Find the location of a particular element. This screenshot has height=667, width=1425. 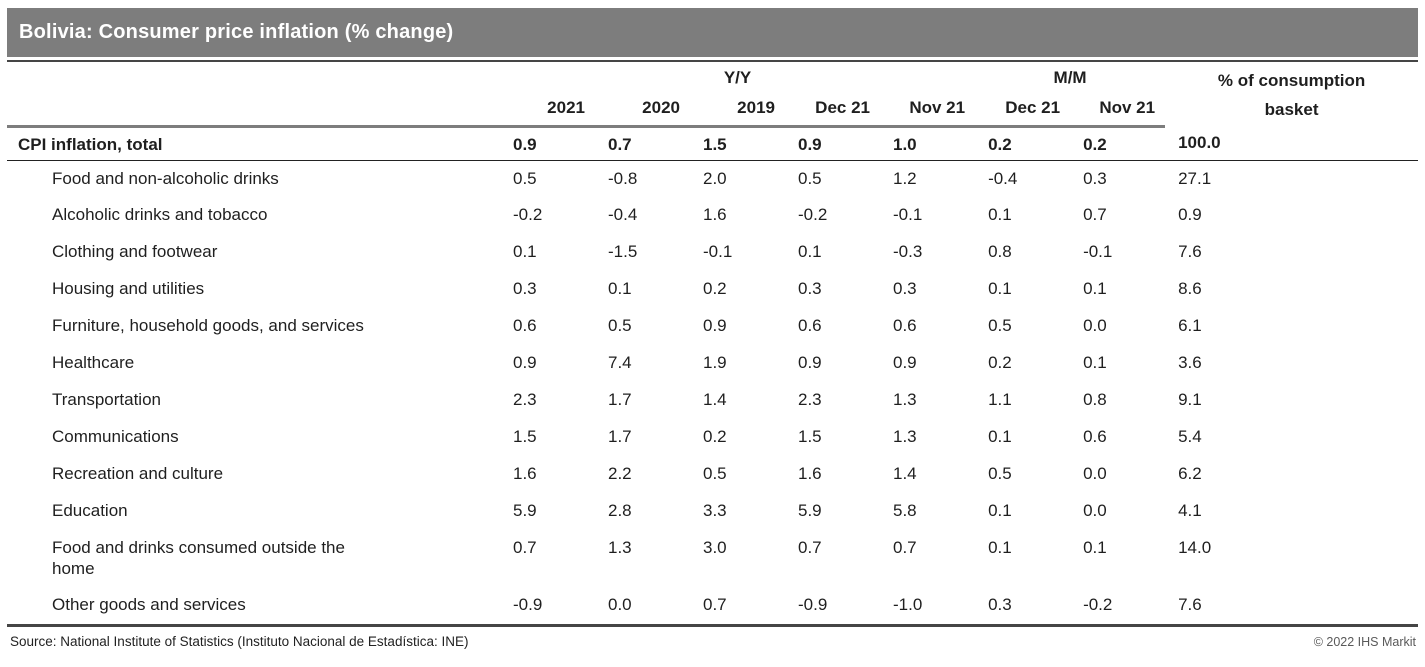

column-header-nov21-yy: Nov 21 is located at coordinates (928, 109).